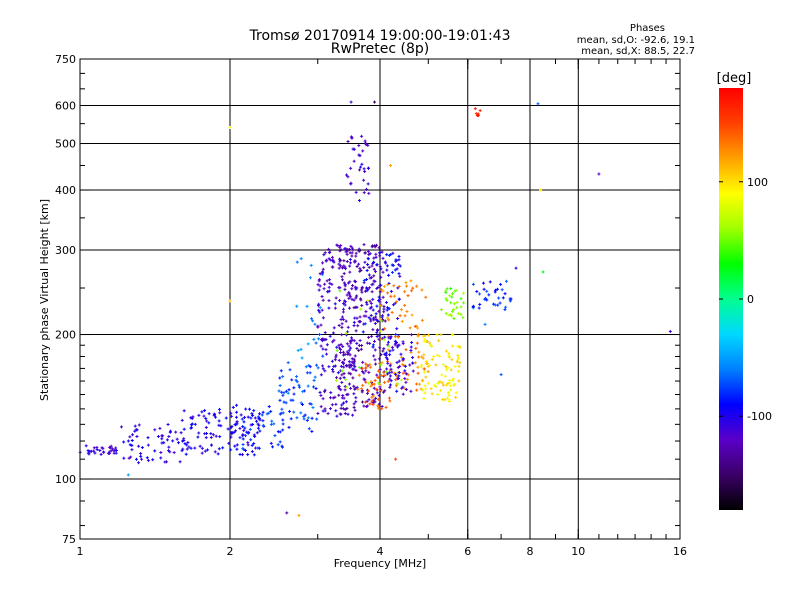  I want to click on chart-title: Tromsø 20170914 19:00:00-19:01:43, so click(380, 36).